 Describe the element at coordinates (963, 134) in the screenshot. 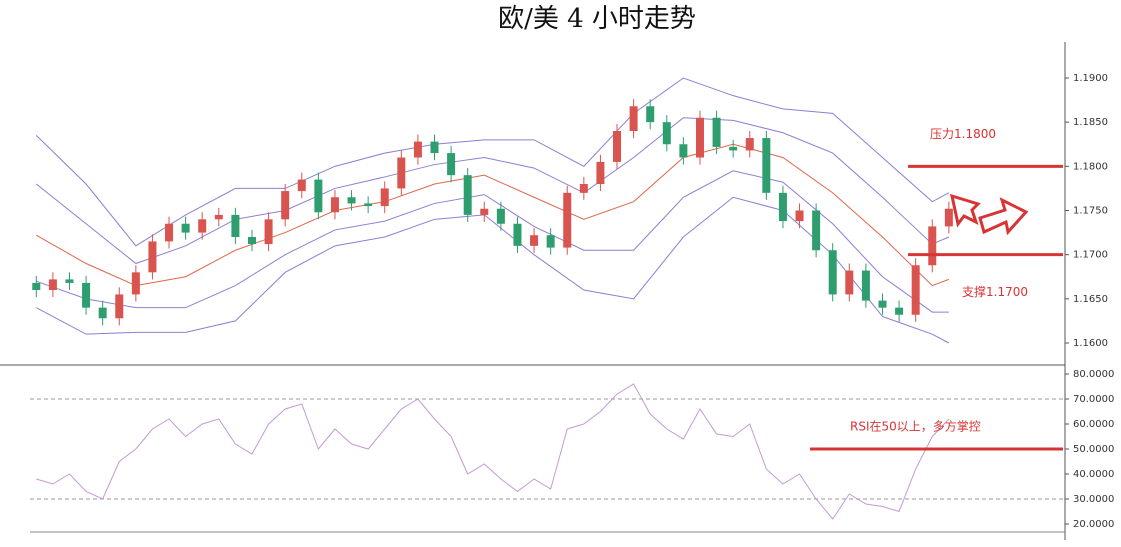

I see `level-label: 压力1.1800` at that location.